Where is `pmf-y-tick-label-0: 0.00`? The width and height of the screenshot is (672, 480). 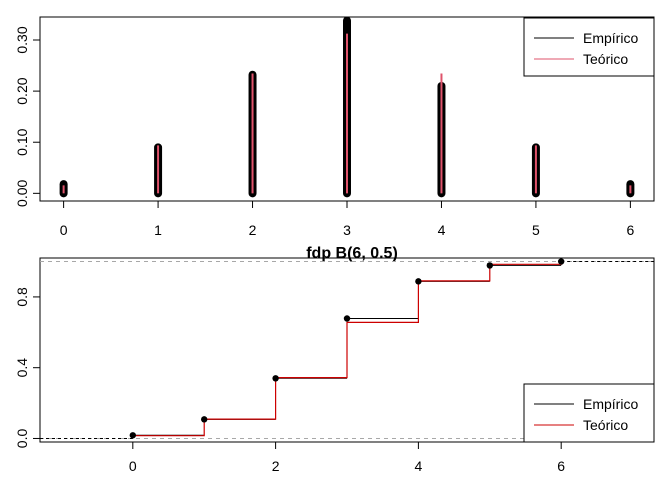
pmf-y-tick-label-0: 0.00 is located at coordinates (22, 192).